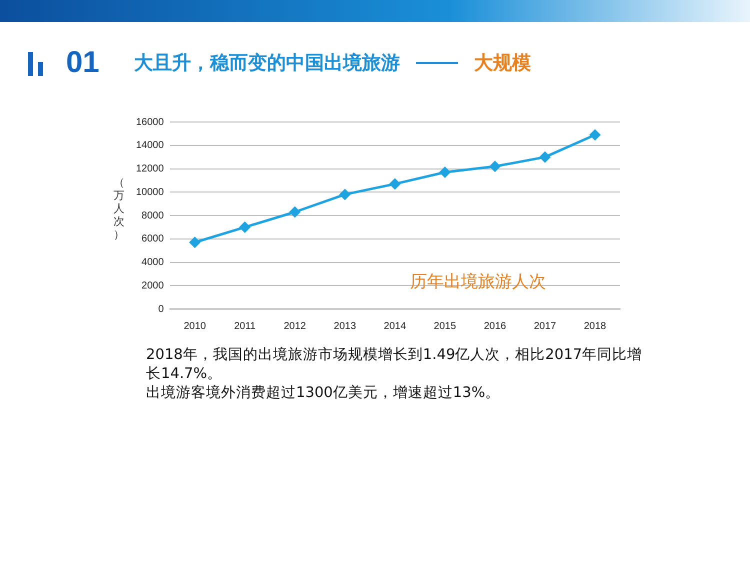  What do you see at coordinates (395, 365) in the screenshot?
I see `text: 2018年，我国的出境旅游市场规模增长到1.49亿人次，相比2017年同比增长14.7%。` at bounding box center [395, 365].